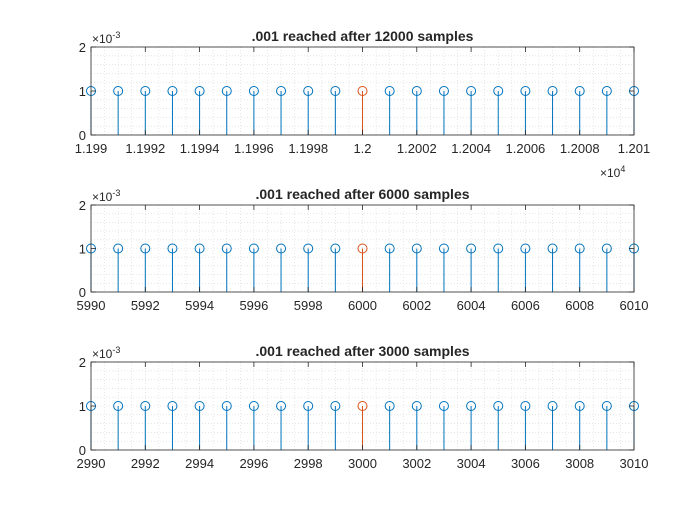 This screenshot has height=525, width=700. I want to click on x-tick-label: 1.1998, so click(308, 148).